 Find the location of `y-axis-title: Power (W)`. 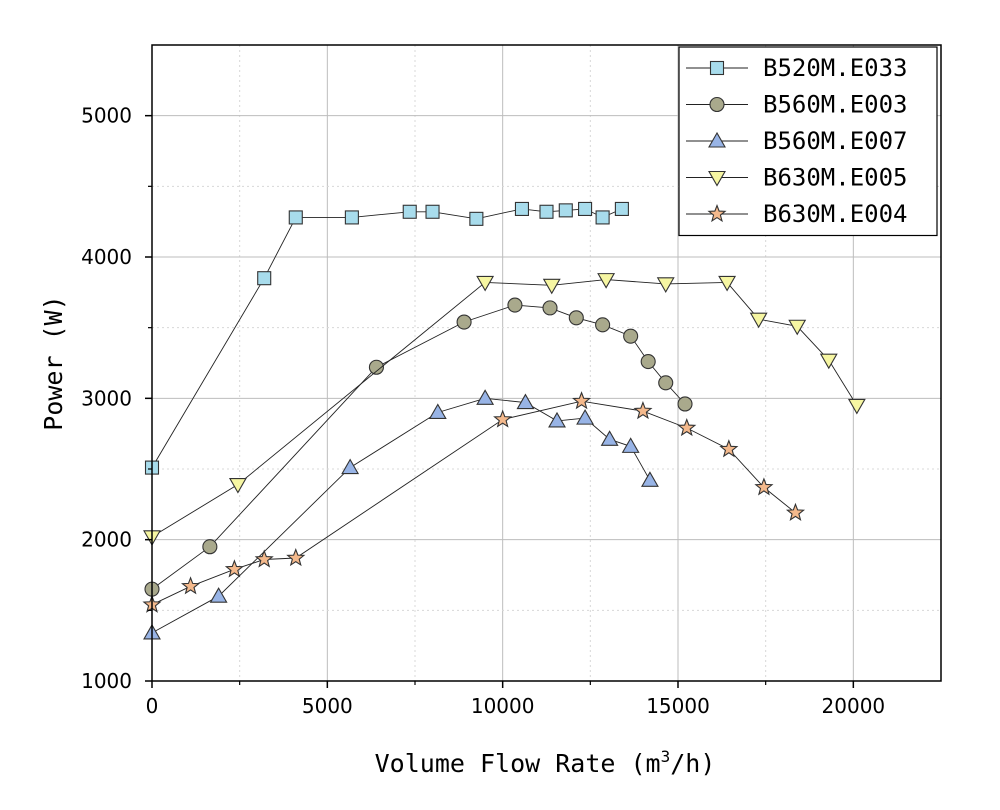

y-axis-title: Power (W) is located at coordinates (53, 362).